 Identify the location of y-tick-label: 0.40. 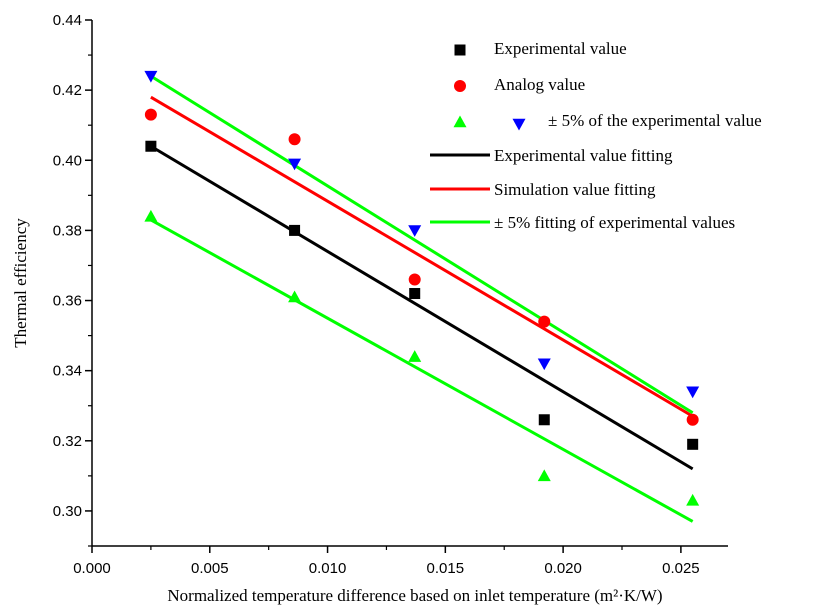
(67, 160).